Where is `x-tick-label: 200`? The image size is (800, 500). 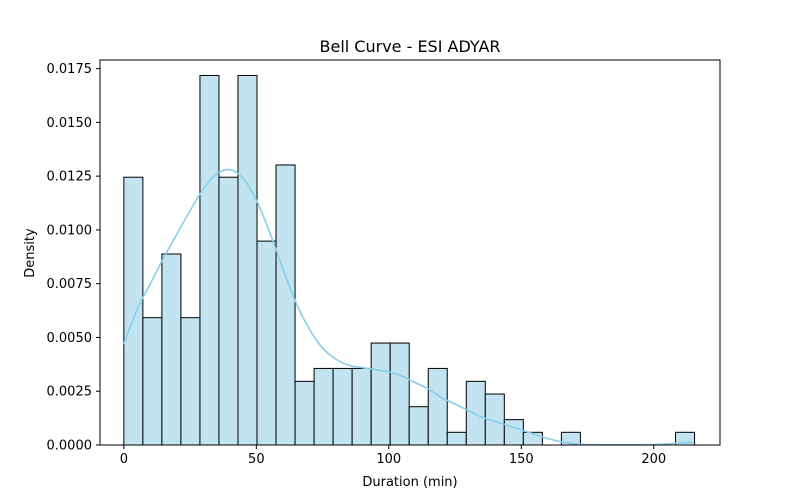
x-tick-label: 200 is located at coordinates (653, 459).